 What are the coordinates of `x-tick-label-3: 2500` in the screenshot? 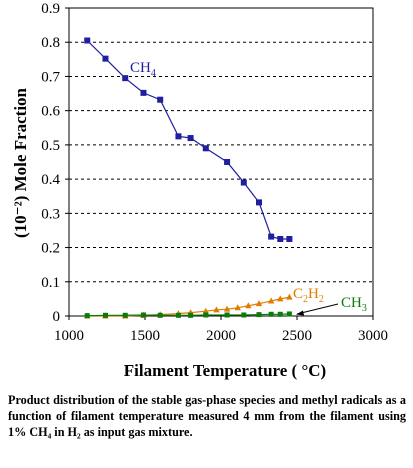 It's located at (297, 336).